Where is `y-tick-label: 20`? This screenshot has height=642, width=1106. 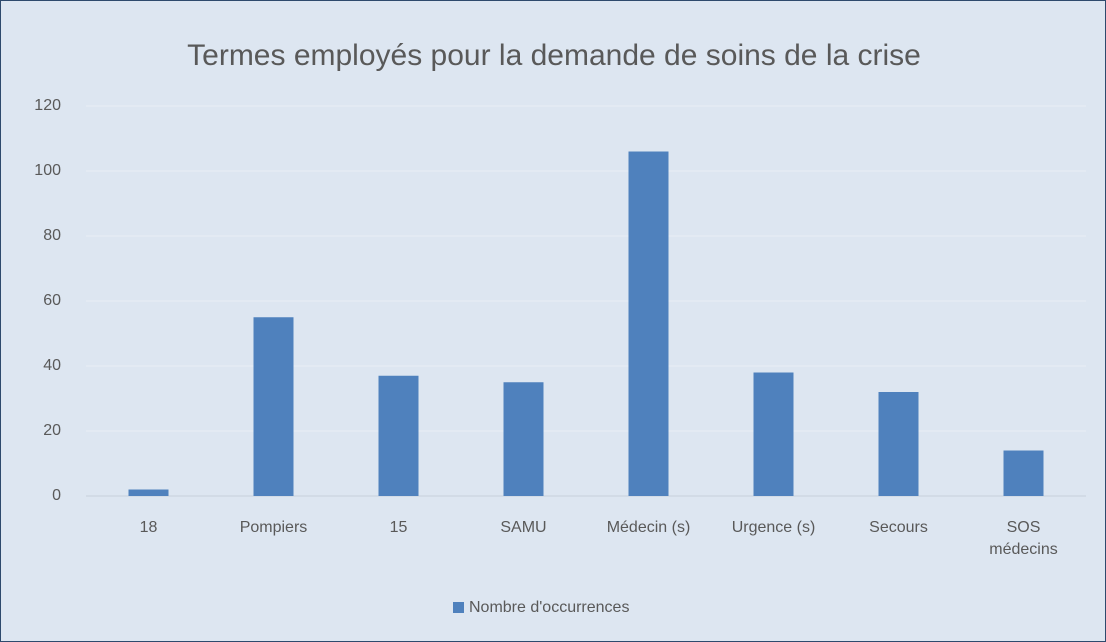
y-tick-label: 20 is located at coordinates (52, 430).